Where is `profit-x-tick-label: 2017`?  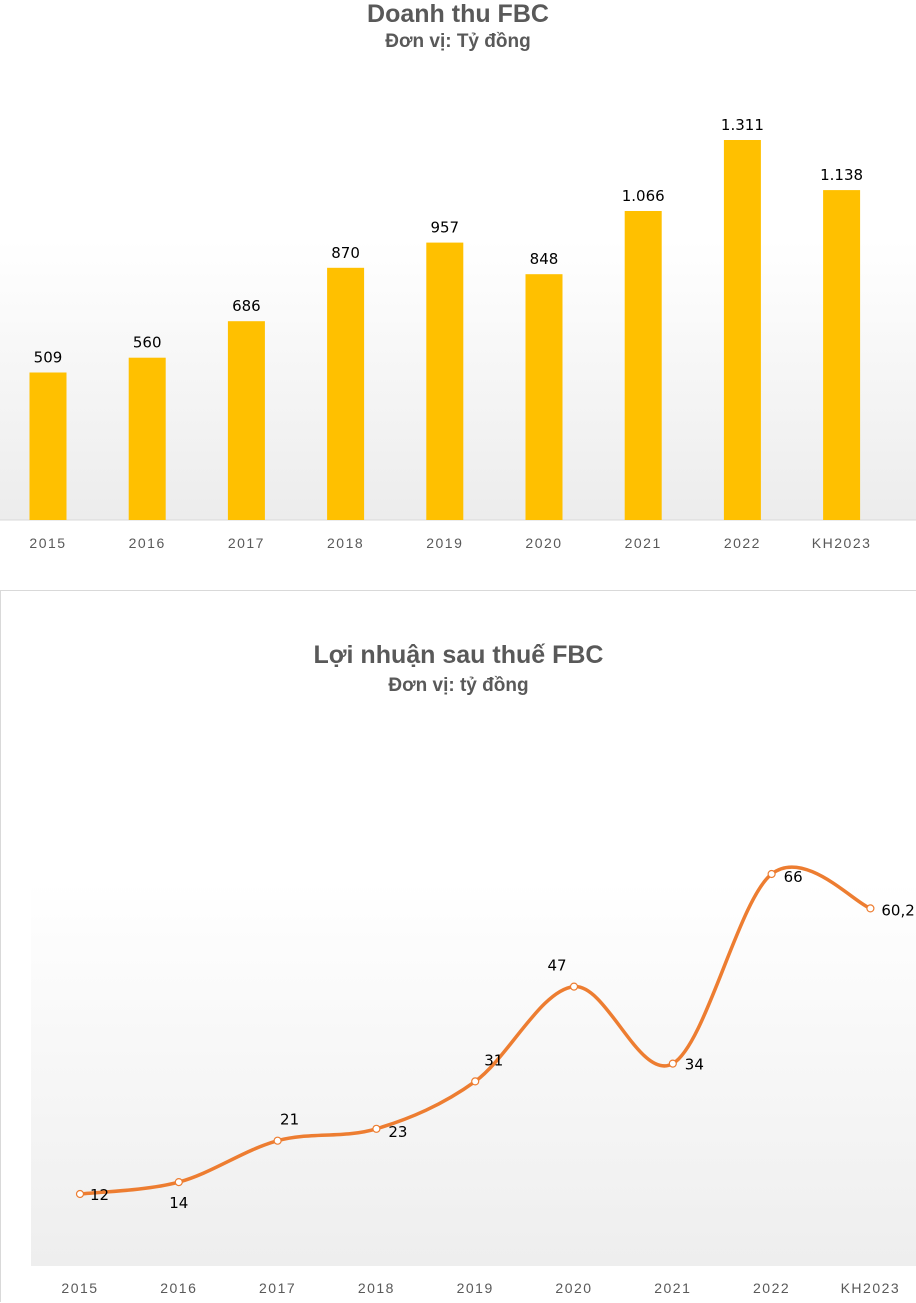 profit-x-tick-label: 2017 is located at coordinates (277, 1288).